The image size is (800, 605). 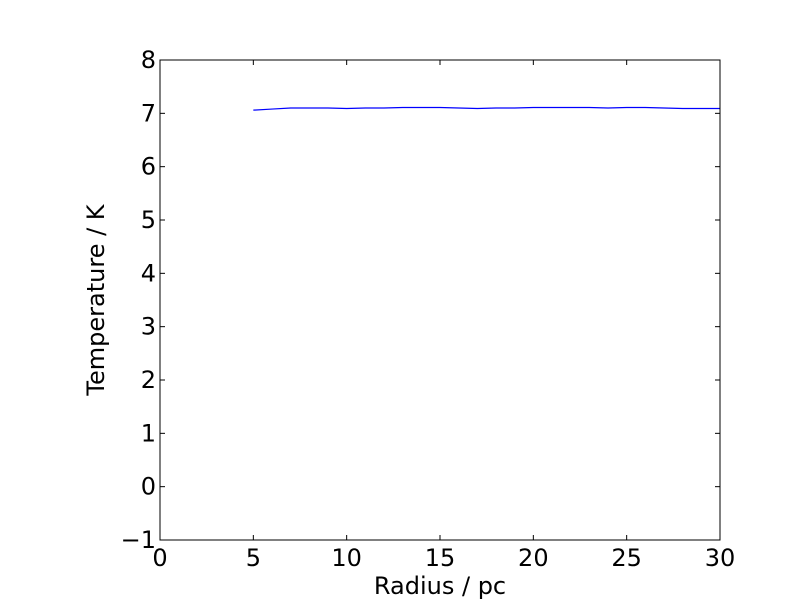 What do you see at coordinates (148, 60) in the screenshot?
I see `y-tick-label: 8` at bounding box center [148, 60].